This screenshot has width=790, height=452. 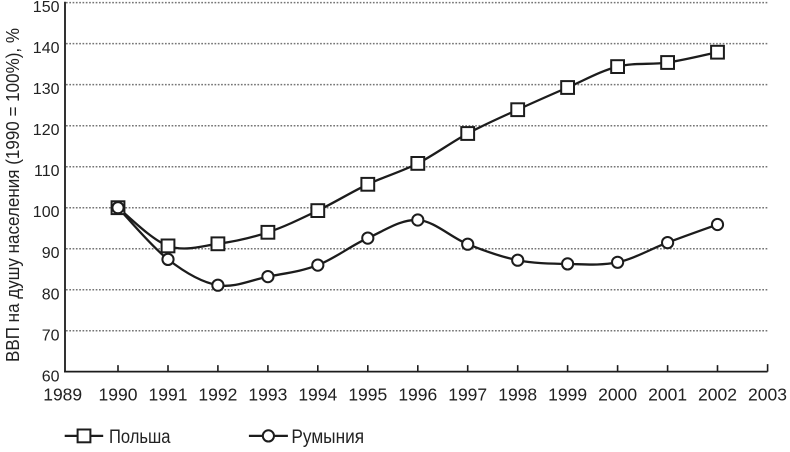 I want to click on svg-text: 1999, so click(x=567, y=394).